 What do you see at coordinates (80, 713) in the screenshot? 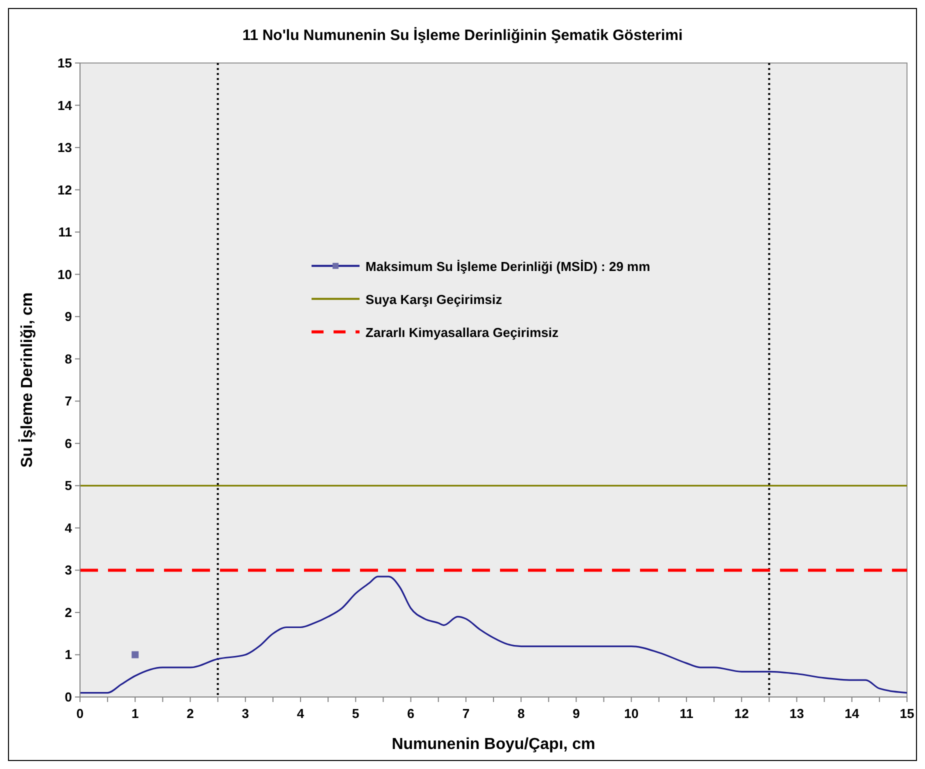
I see `x-tick-label: 0` at bounding box center [80, 713].